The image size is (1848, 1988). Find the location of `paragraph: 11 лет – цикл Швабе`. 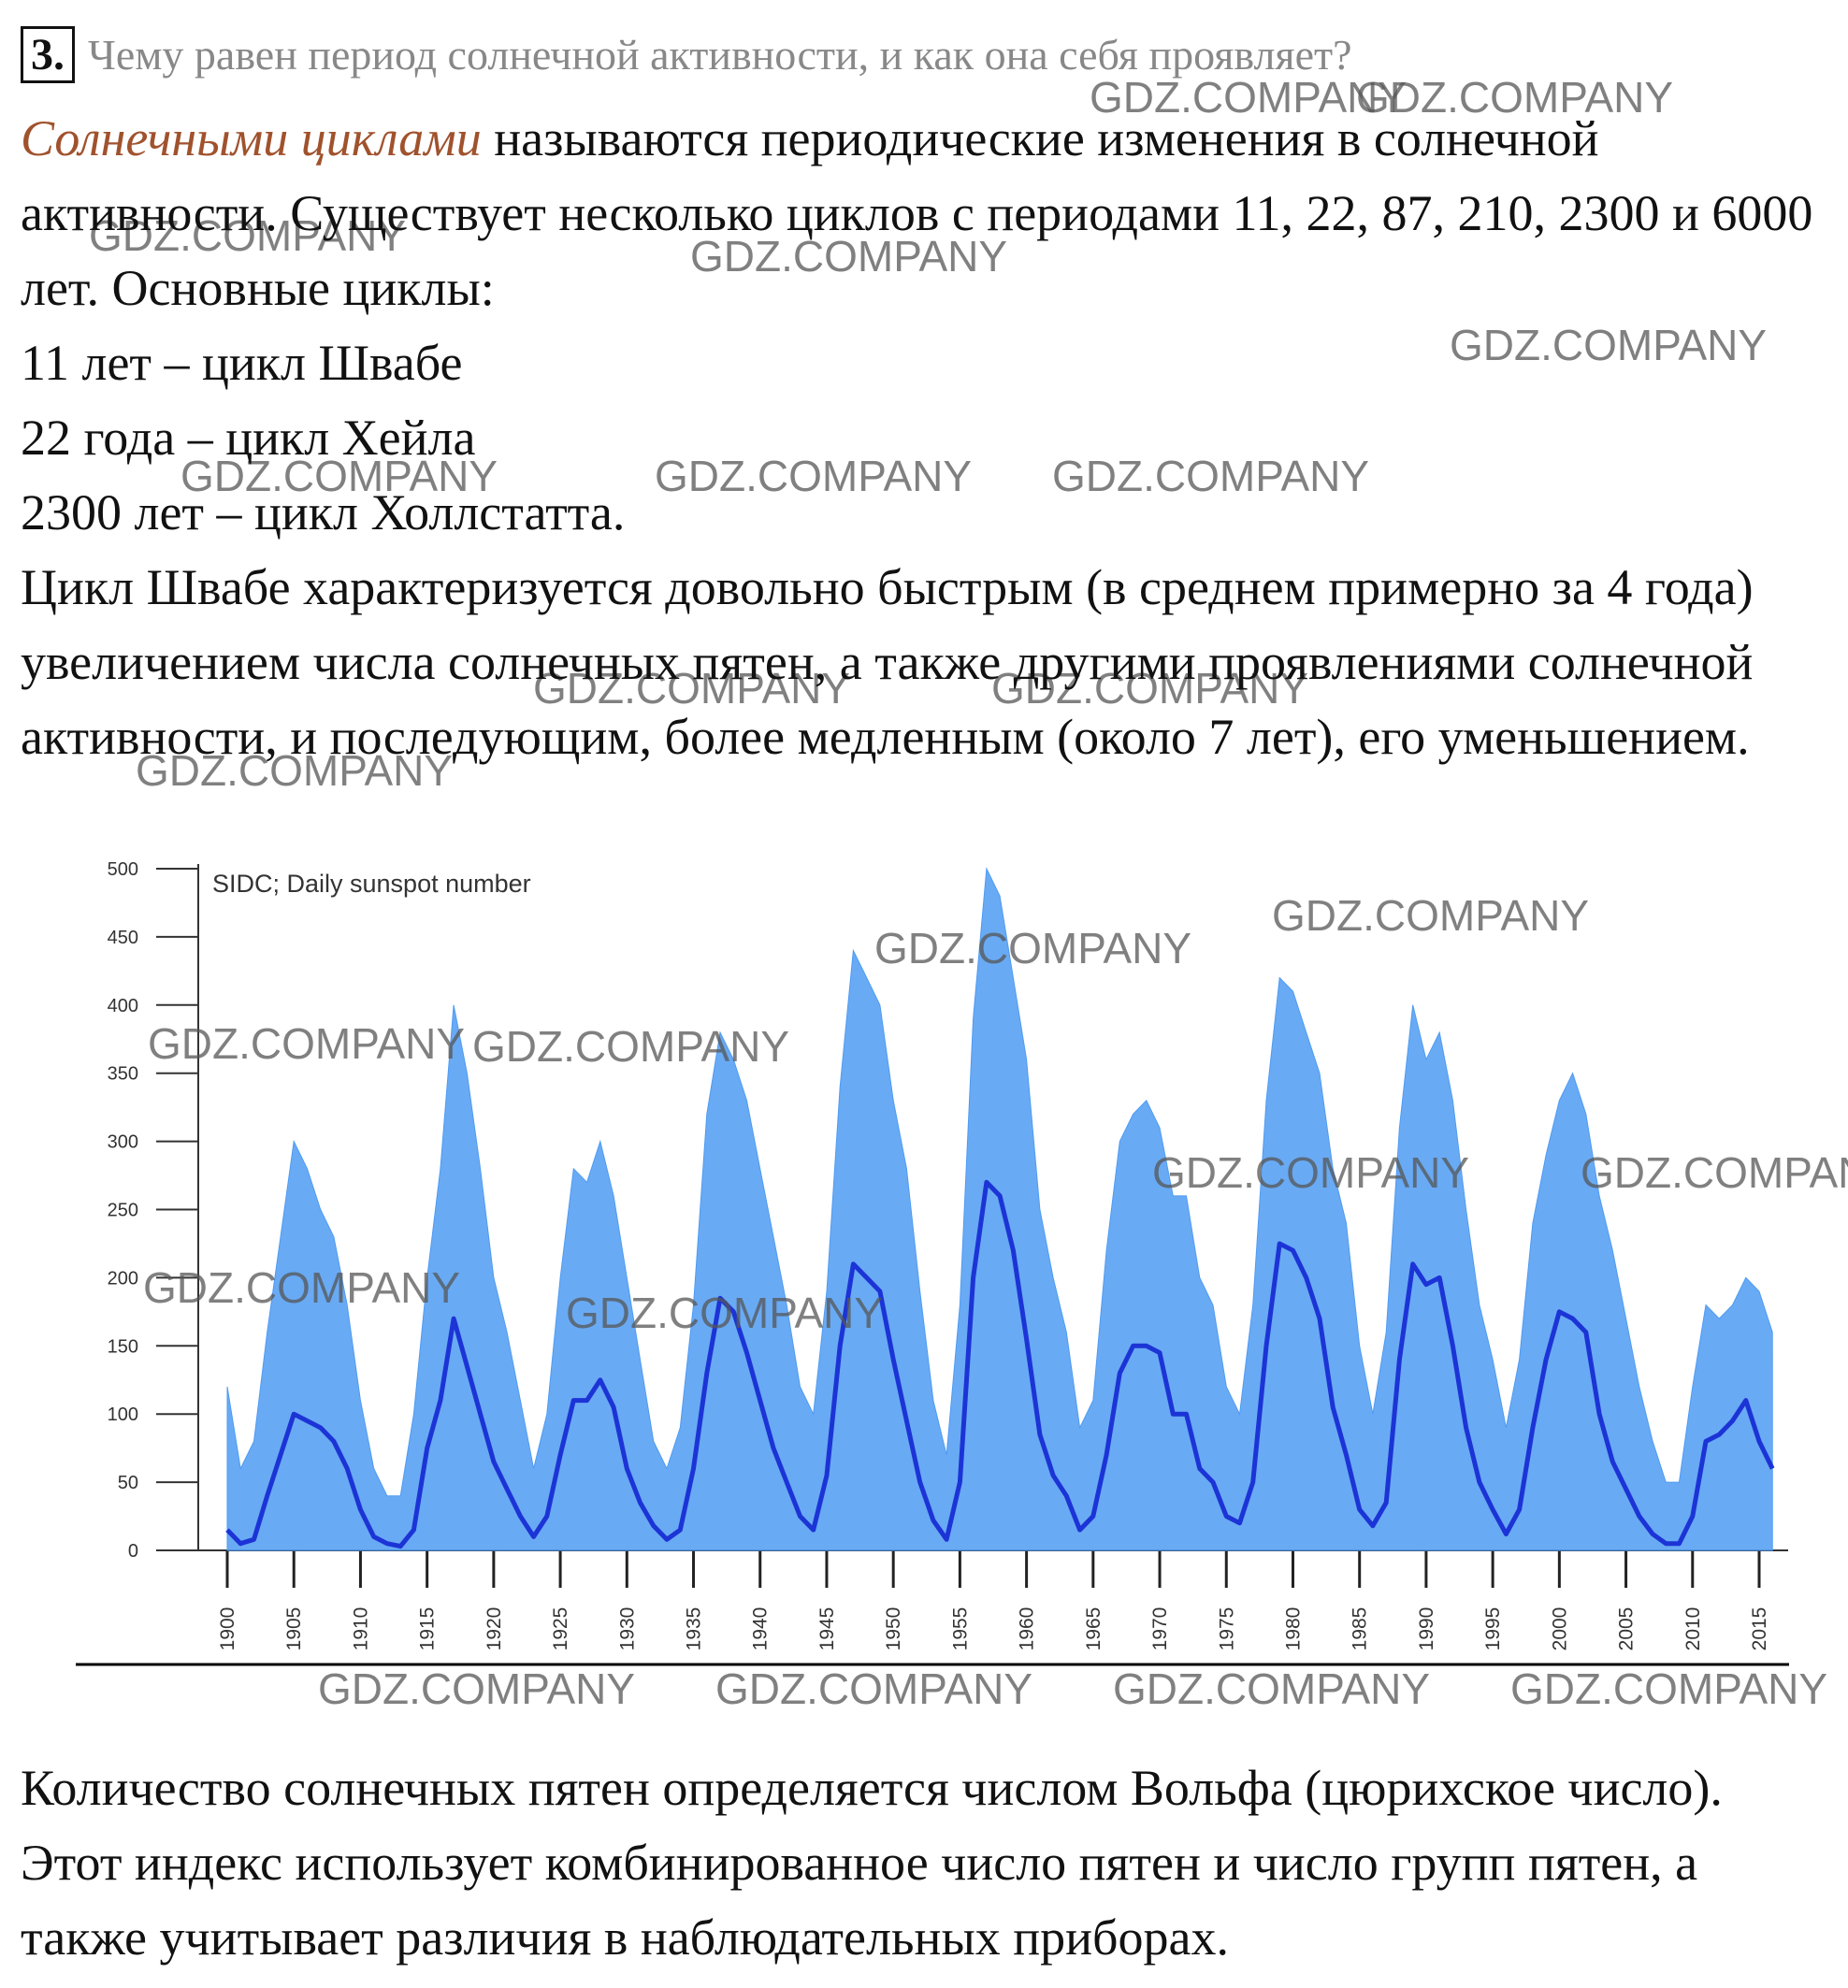

paragraph: 11 лет – цикл Швабе is located at coordinates (242, 363).